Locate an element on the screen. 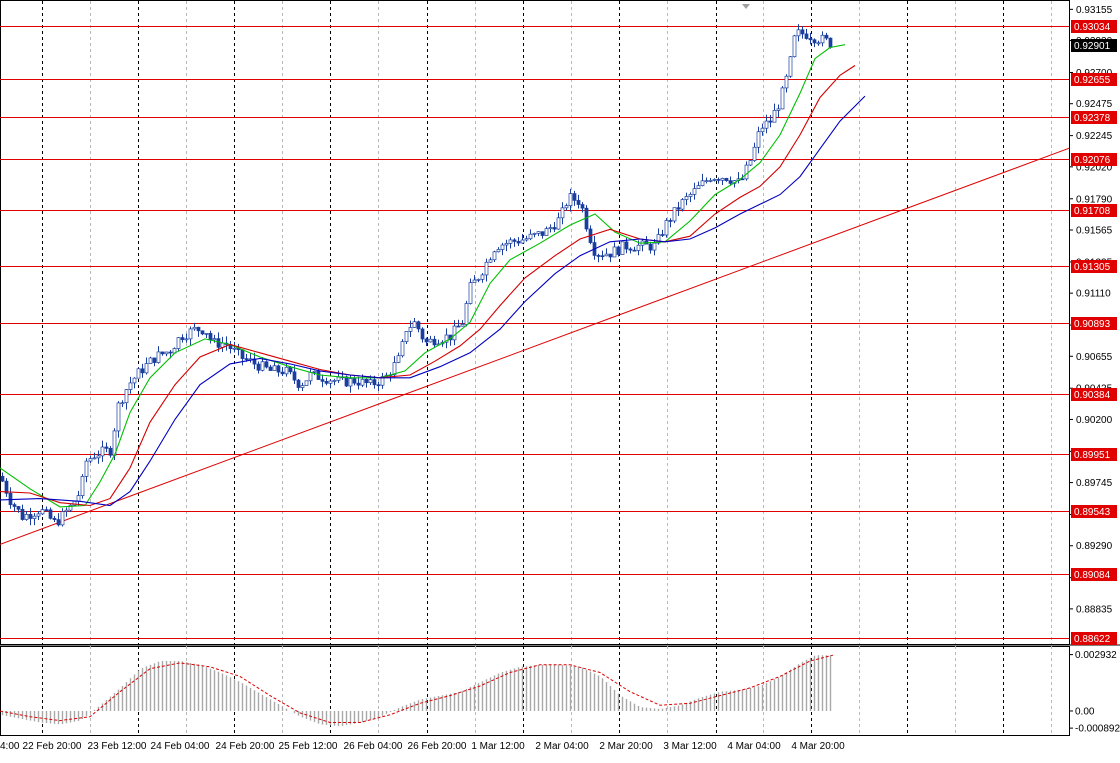 The height and width of the screenshot is (763, 1120). oscillator-signal-line is located at coordinates (417, 688).